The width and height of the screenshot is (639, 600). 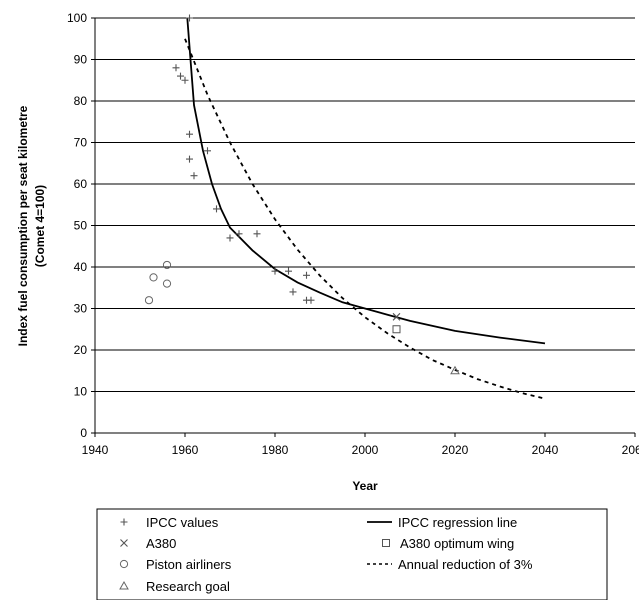 What do you see at coordinates (365, 450) in the screenshot?
I see `x-tick-label: 2000` at bounding box center [365, 450].